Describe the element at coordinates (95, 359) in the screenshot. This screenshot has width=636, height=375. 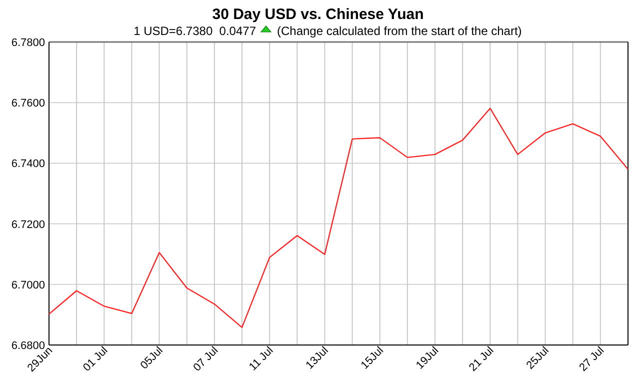
I see `x-tick-label: 01 Jul` at that location.